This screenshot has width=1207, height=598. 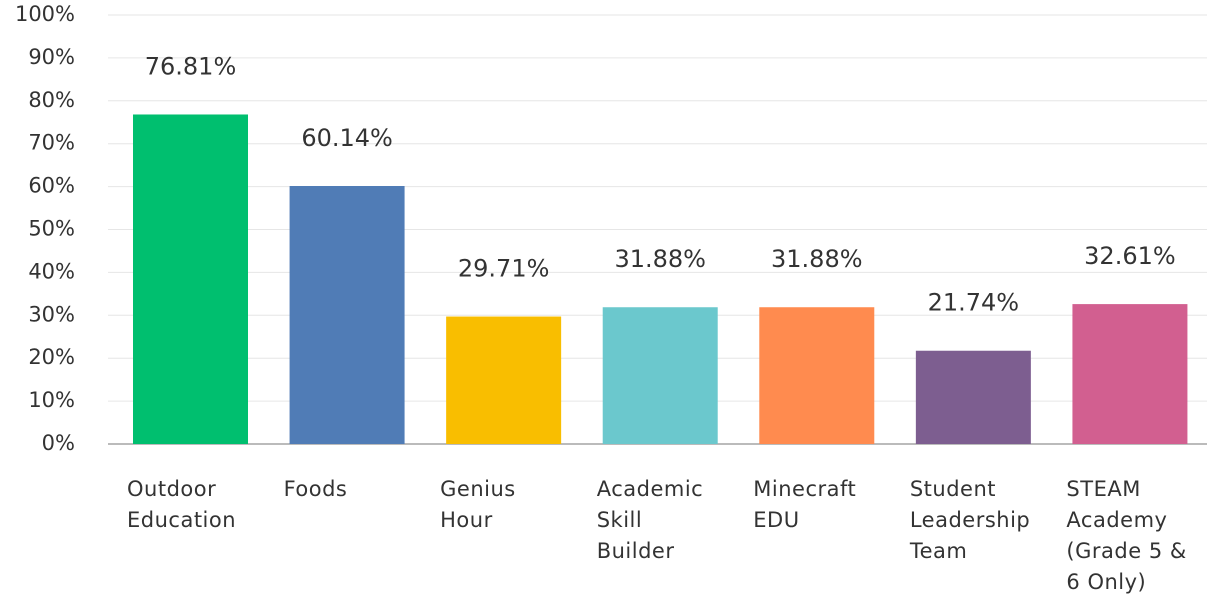 What do you see at coordinates (45, 14) in the screenshot?
I see `y-tick-label: 100%` at bounding box center [45, 14].